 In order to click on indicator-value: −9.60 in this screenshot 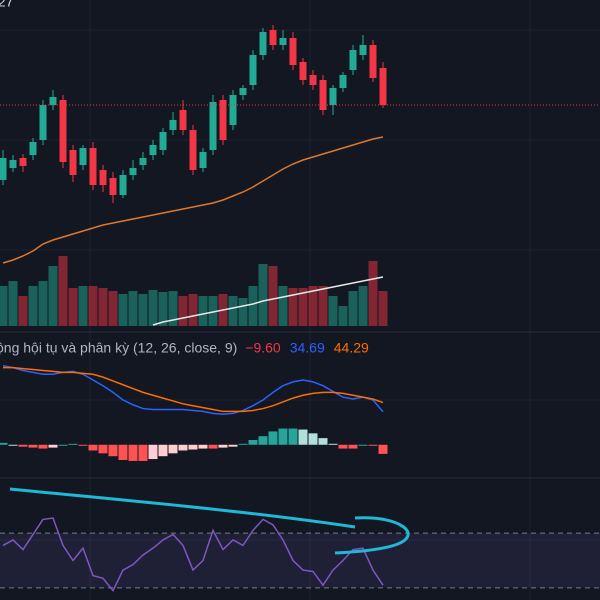, I will do `click(263, 348)`.